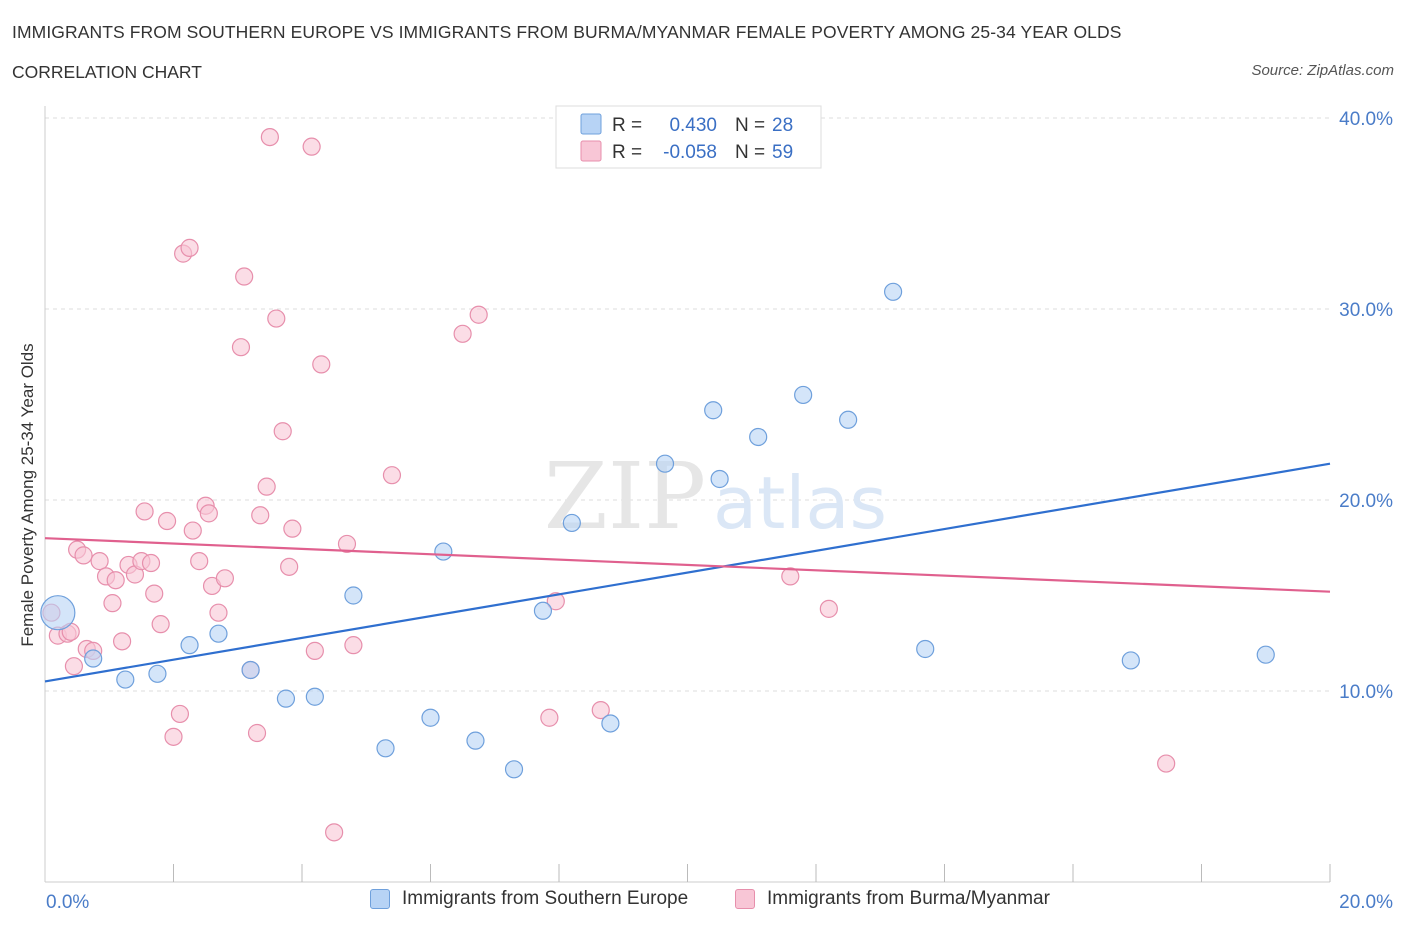 The image size is (1406, 930). I want to click on stats-n-label-pink: N =, so click(750, 152).